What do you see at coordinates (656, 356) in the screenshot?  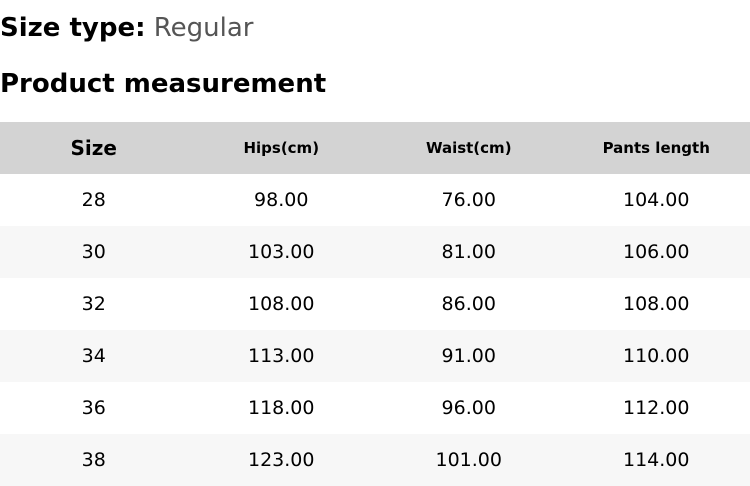 I see `cell-pants-length: 110.00` at bounding box center [656, 356].